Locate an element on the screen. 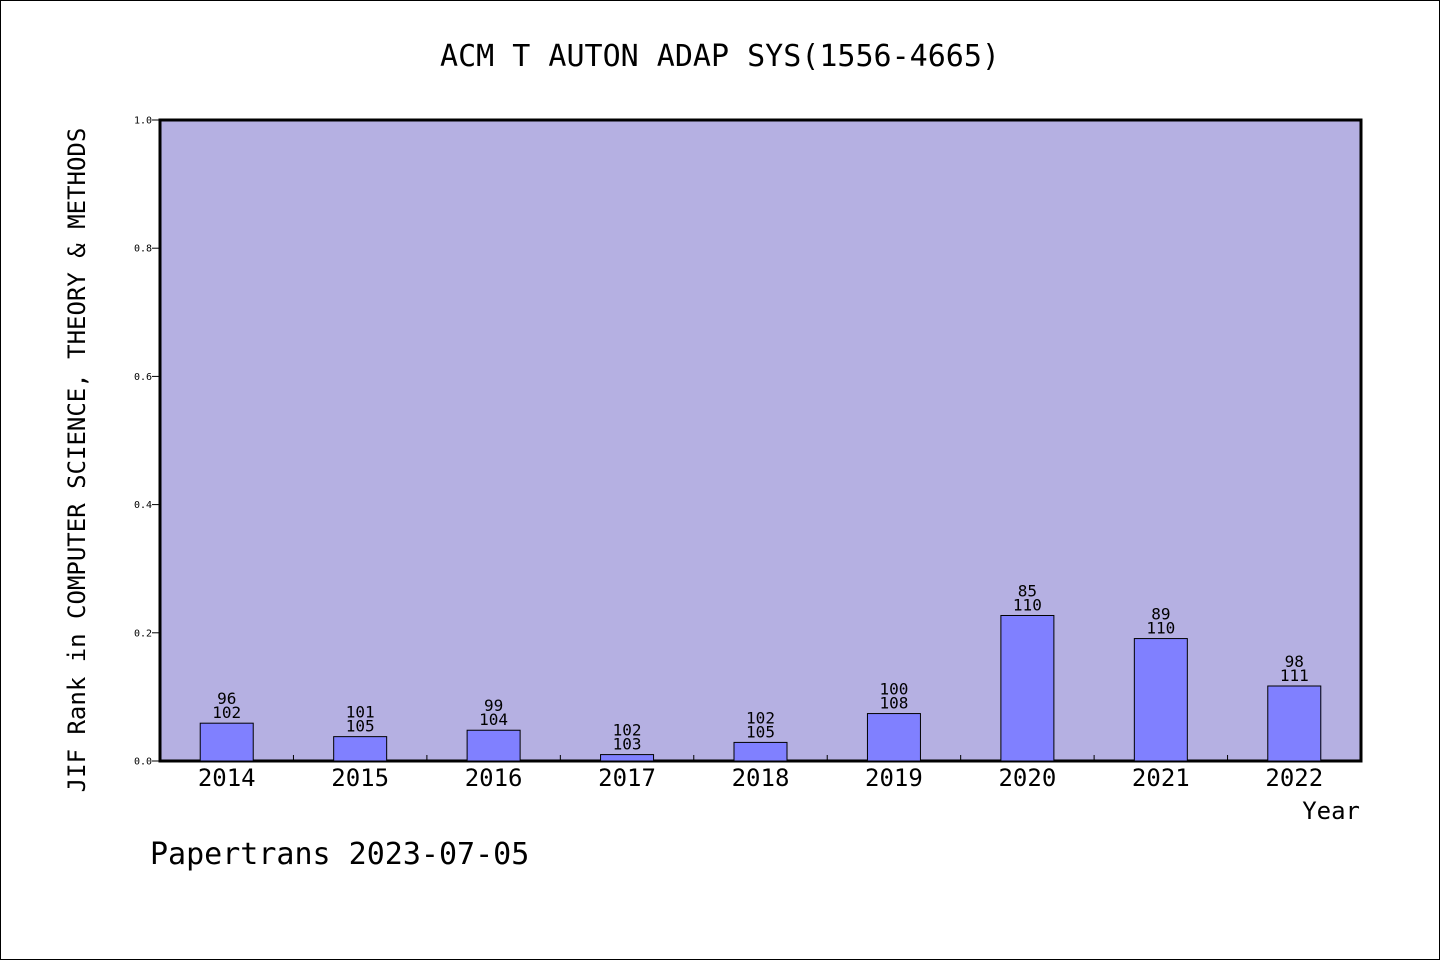 This screenshot has width=1440, height=960. bar-2016 is located at coordinates (493, 745).